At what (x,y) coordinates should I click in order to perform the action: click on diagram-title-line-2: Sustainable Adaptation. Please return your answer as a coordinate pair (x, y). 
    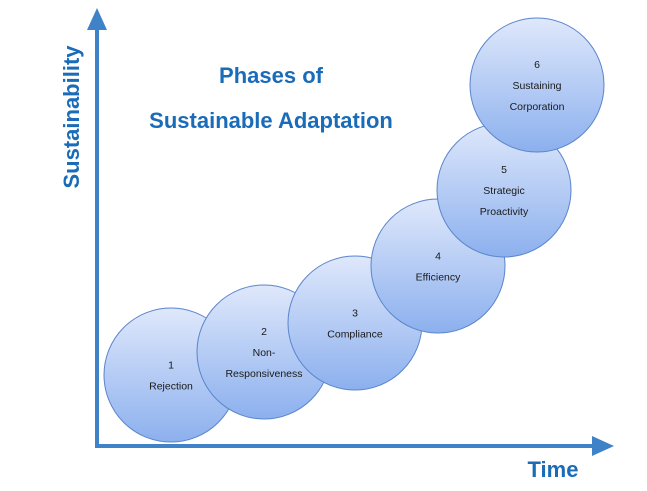
    Looking at the image, I should click on (271, 120).